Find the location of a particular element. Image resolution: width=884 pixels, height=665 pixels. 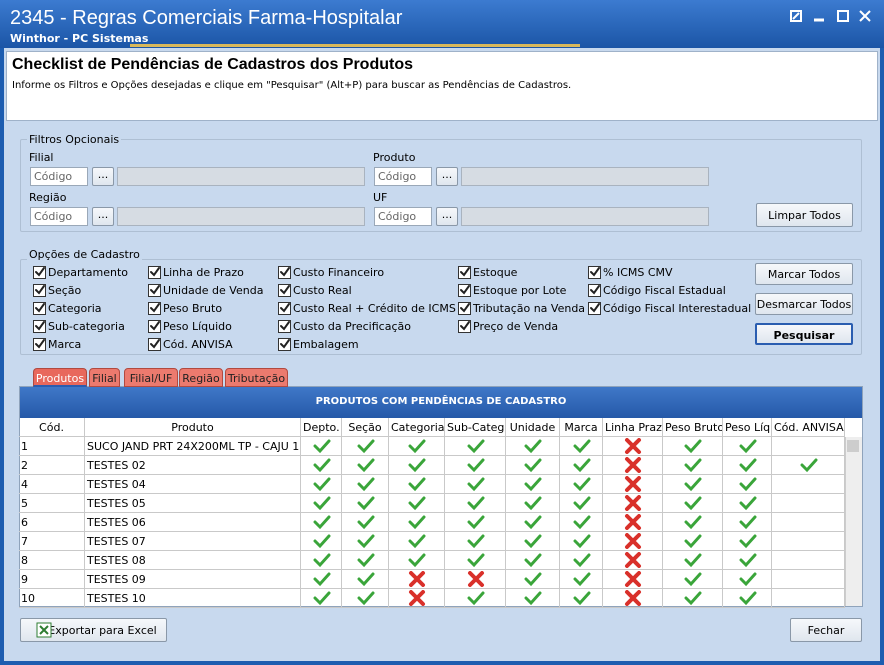

field-label: Produto is located at coordinates (394, 157).